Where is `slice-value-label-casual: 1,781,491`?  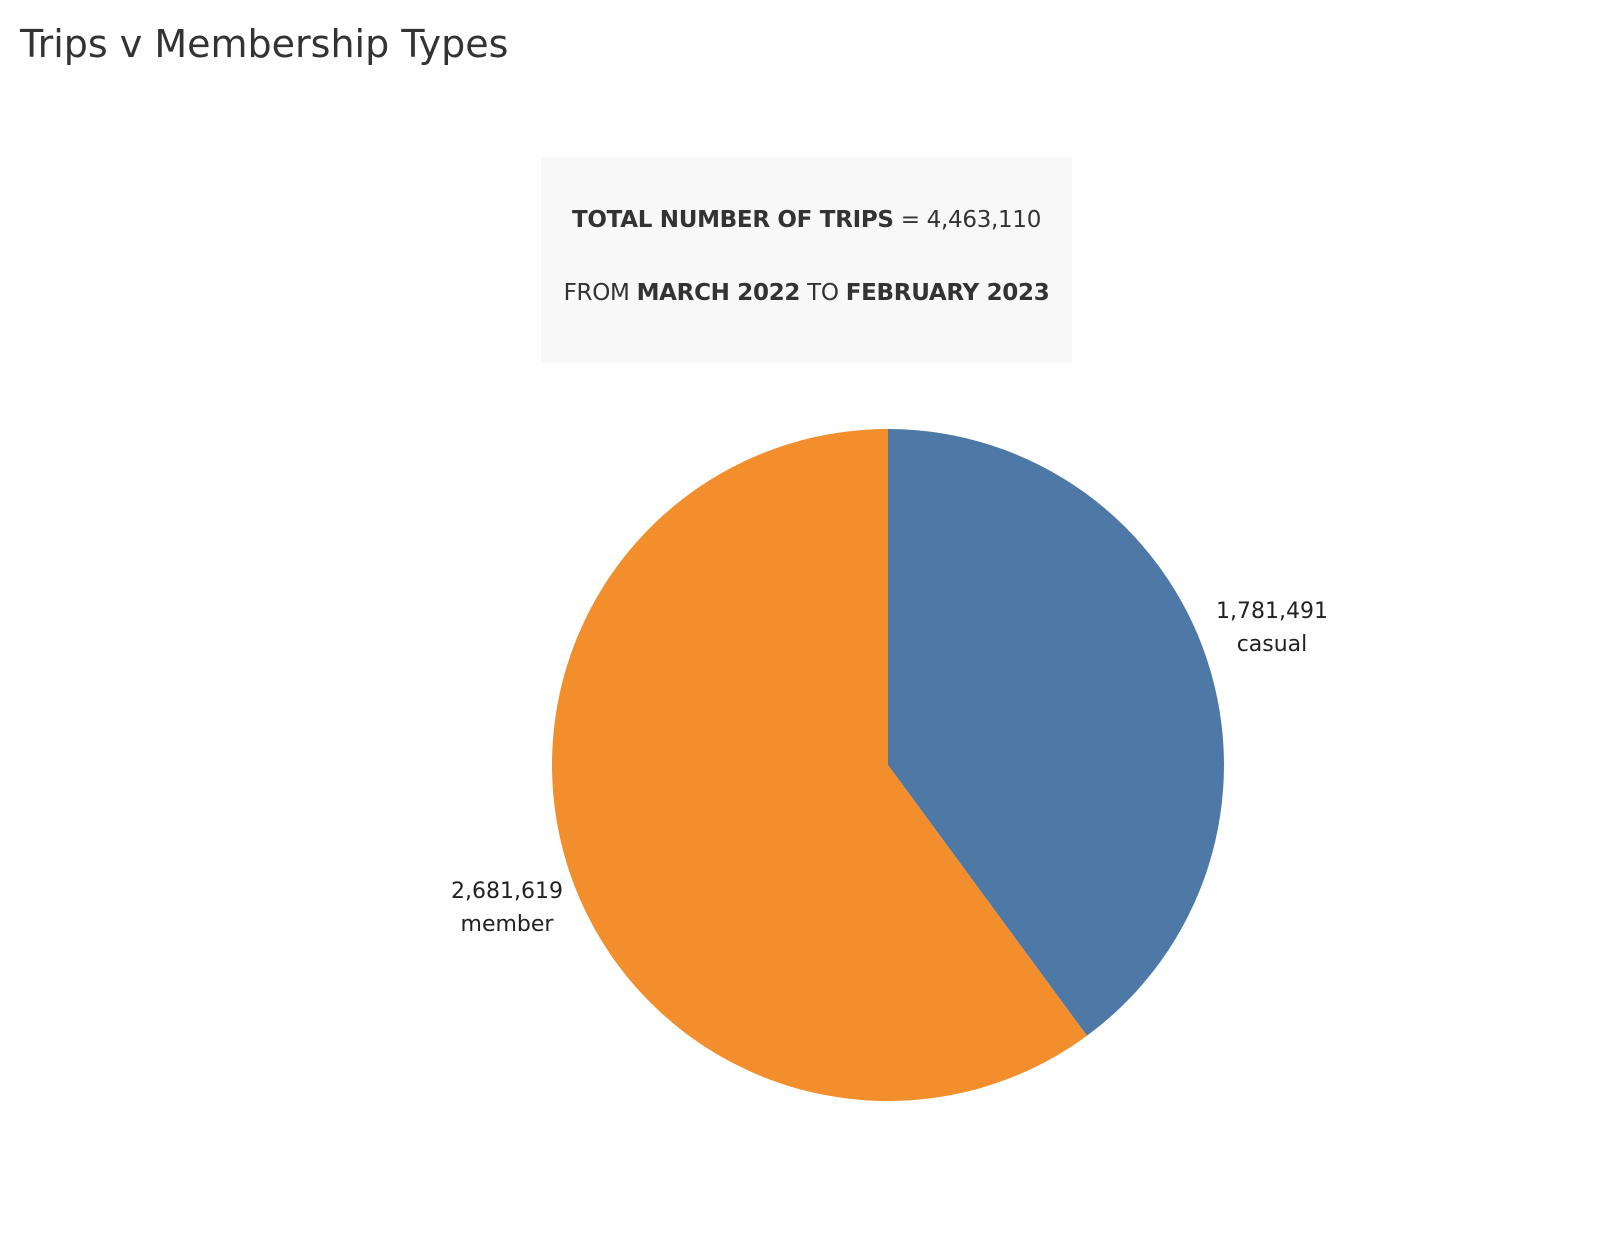
slice-value-label-casual: 1,781,491 is located at coordinates (1272, 611).